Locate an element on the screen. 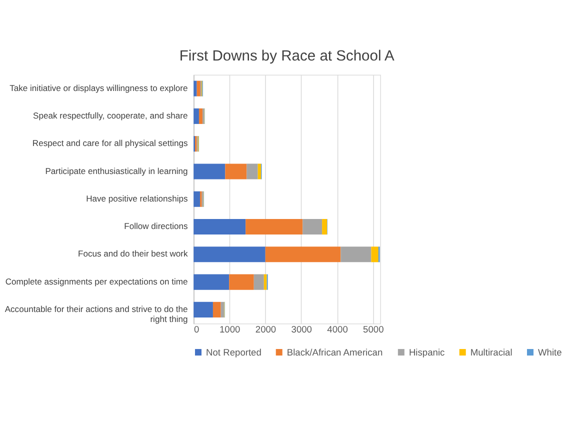 Image resolution: width=566 pixels, height=437 pixels. legend-label: Hispanic is located at coordinates (427, 352).